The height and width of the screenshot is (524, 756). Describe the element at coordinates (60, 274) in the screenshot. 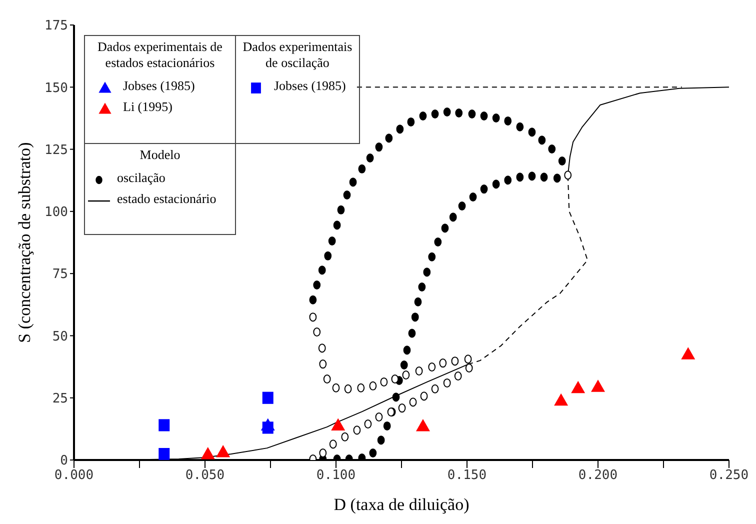

I see `y-tick-label: 75` at that location.